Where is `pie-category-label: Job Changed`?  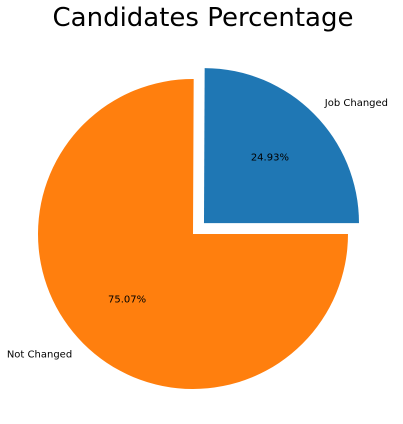 pie-category-label: Job Changed is located at coordinates (356, 103).